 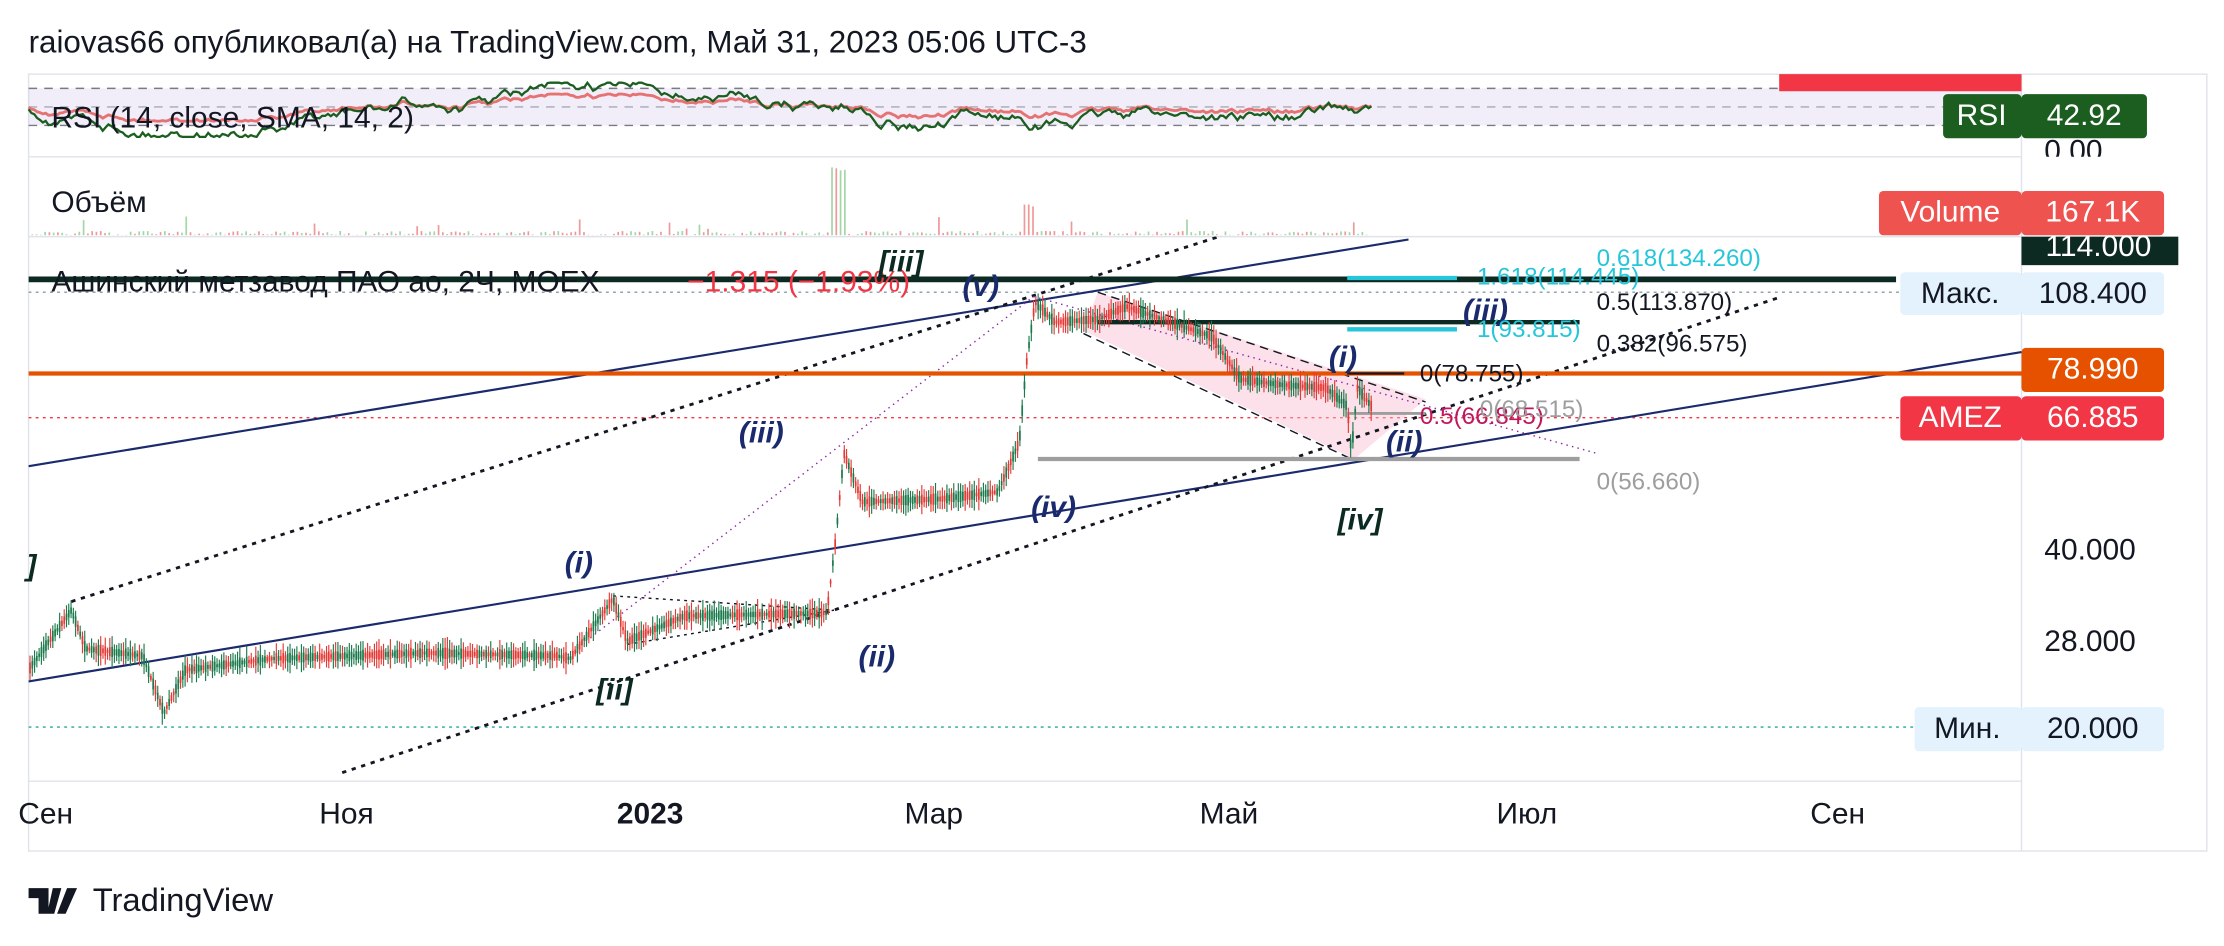 What do you see at coordinates (650, 813) in the screenshot?
I see `time-label: 2023` at bounding box center [650, 813].